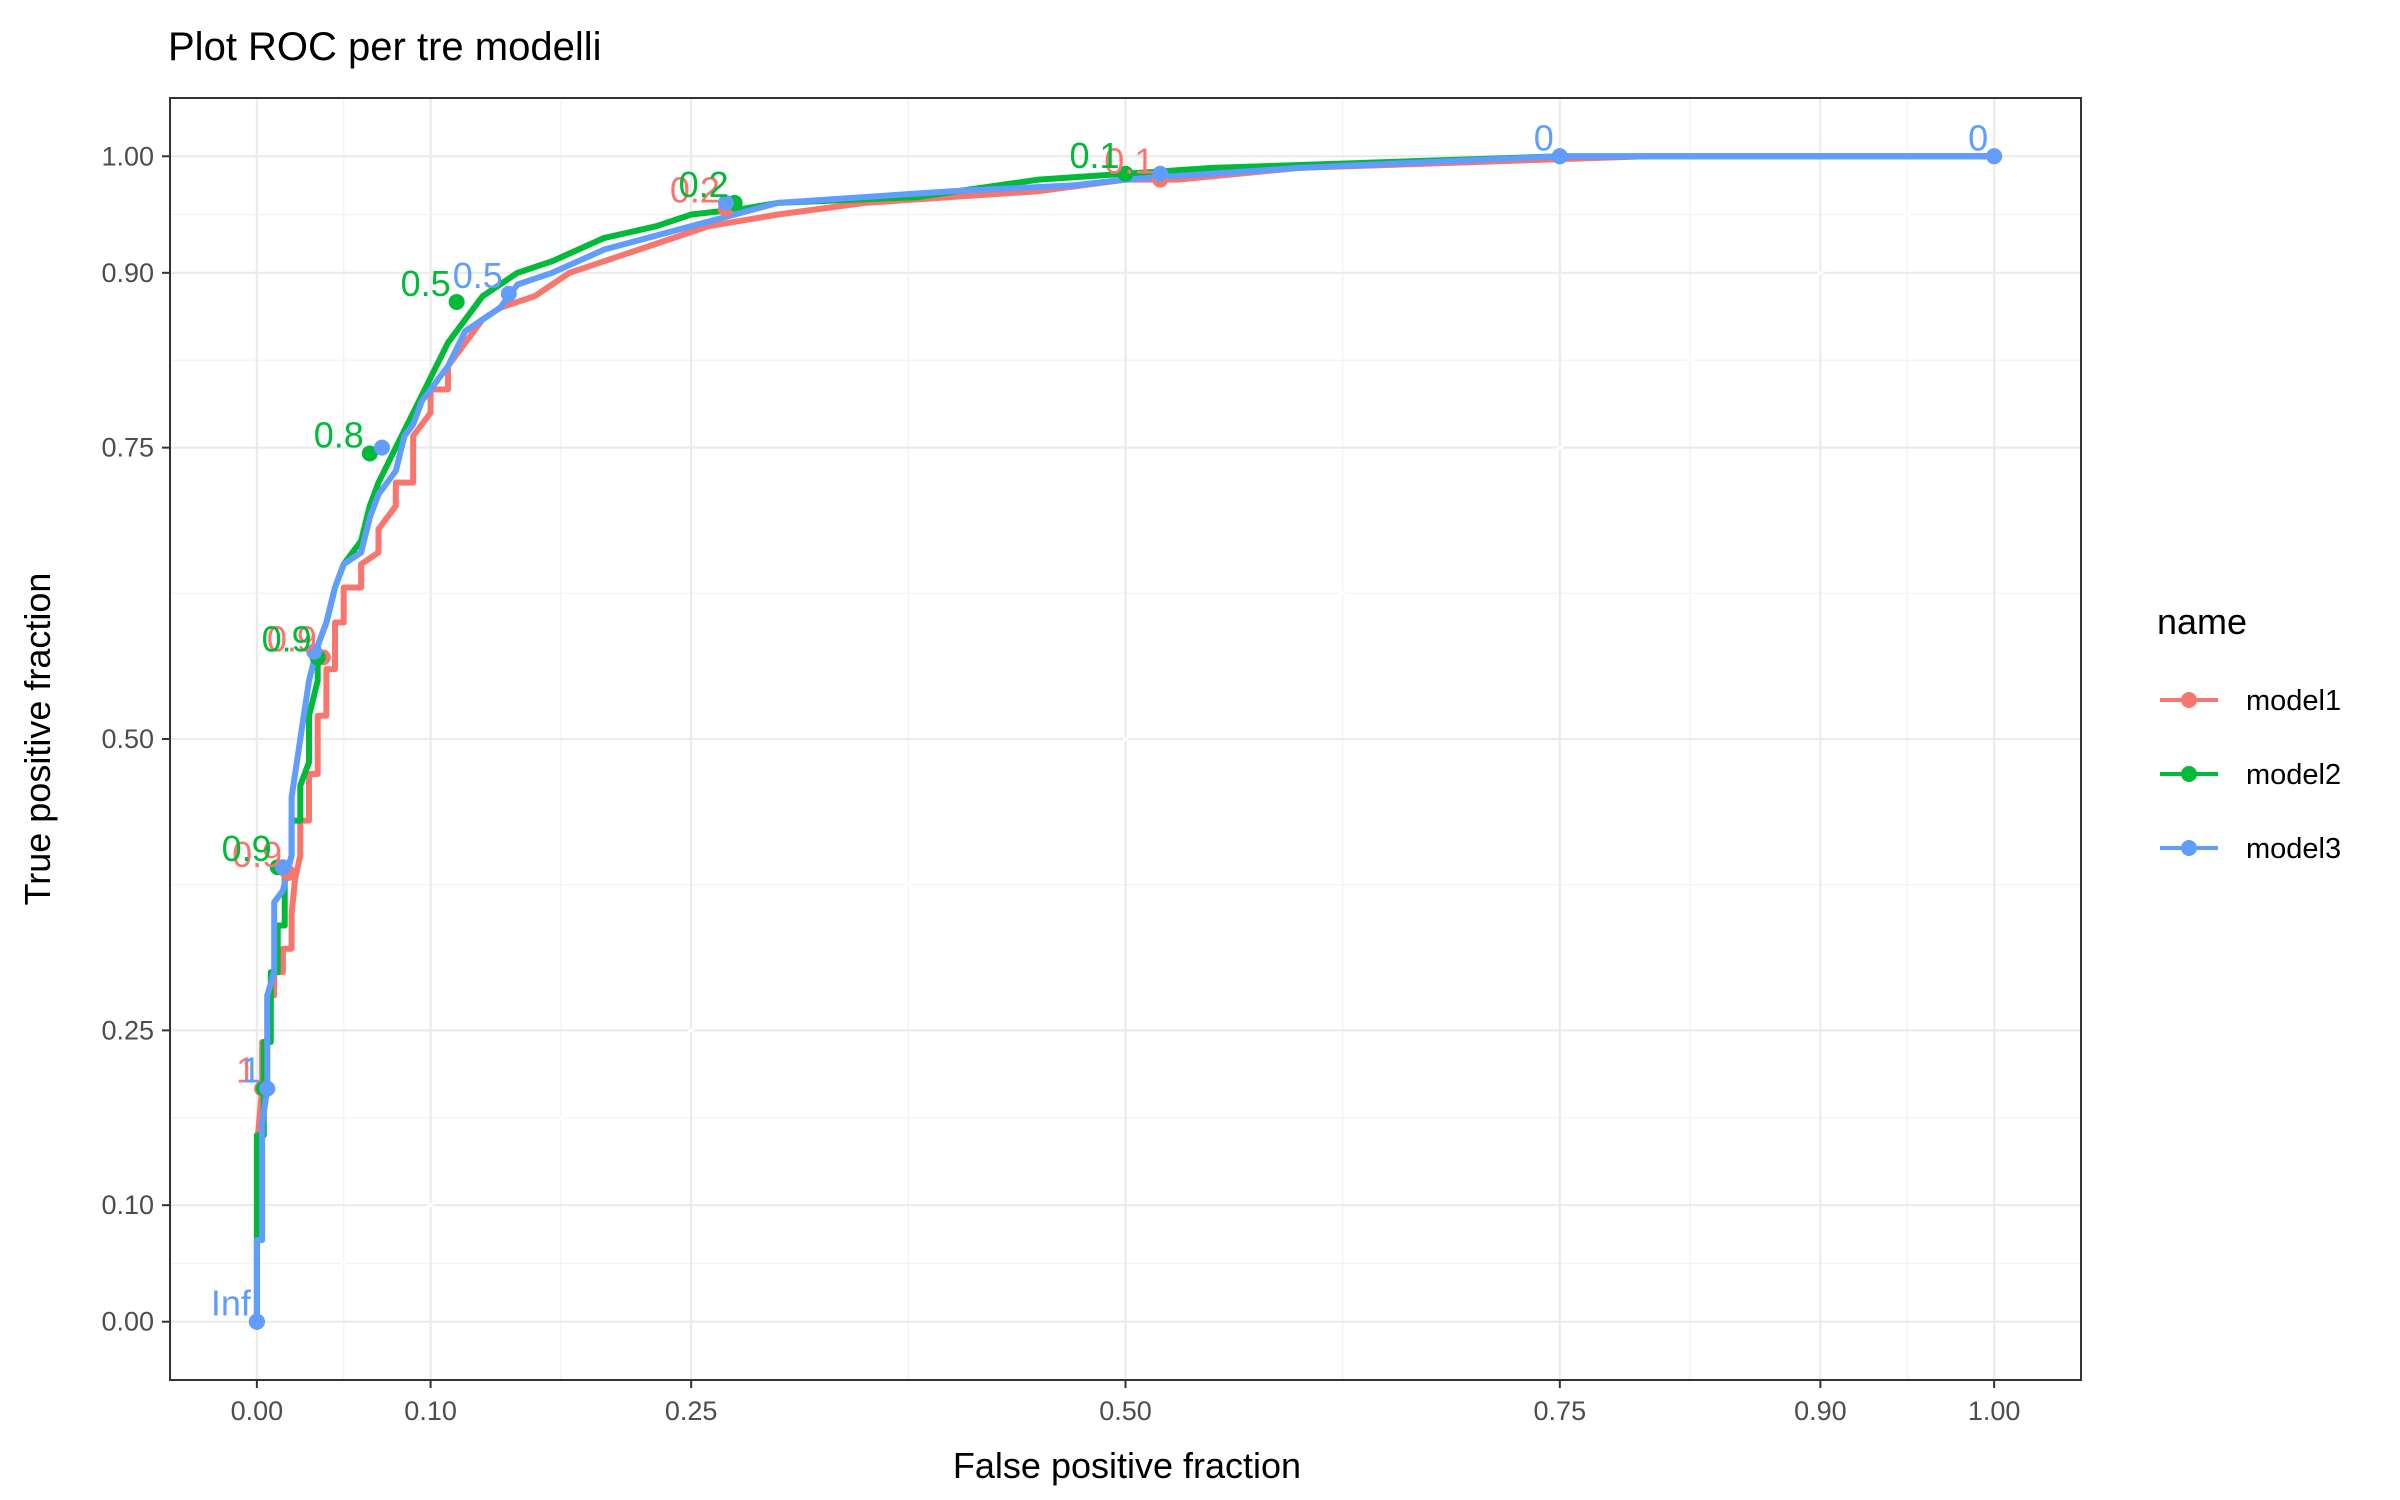 The height and width of the screenshot is (1500, 2400). I want to click on x-tick-label: 0.50, so click(1125, 1411).